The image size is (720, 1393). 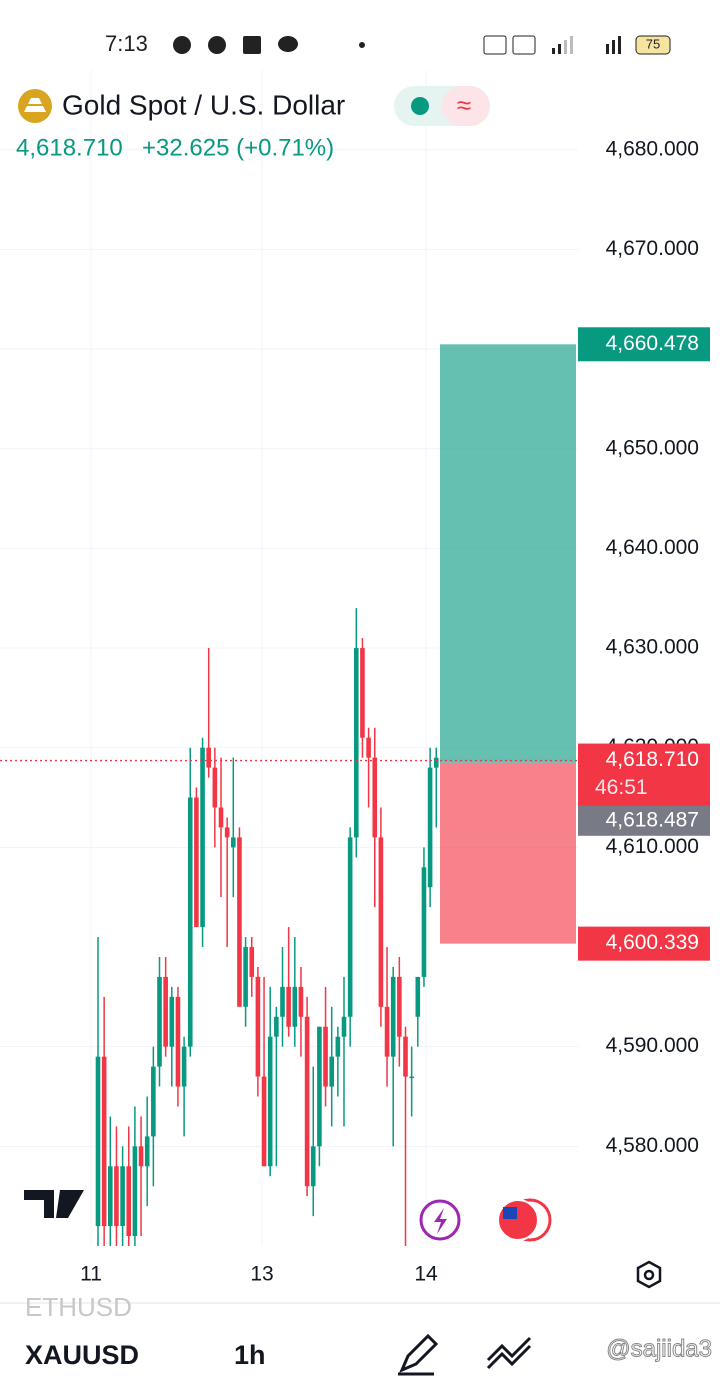 I want to click on status-icons, so click(x=397, y=45).